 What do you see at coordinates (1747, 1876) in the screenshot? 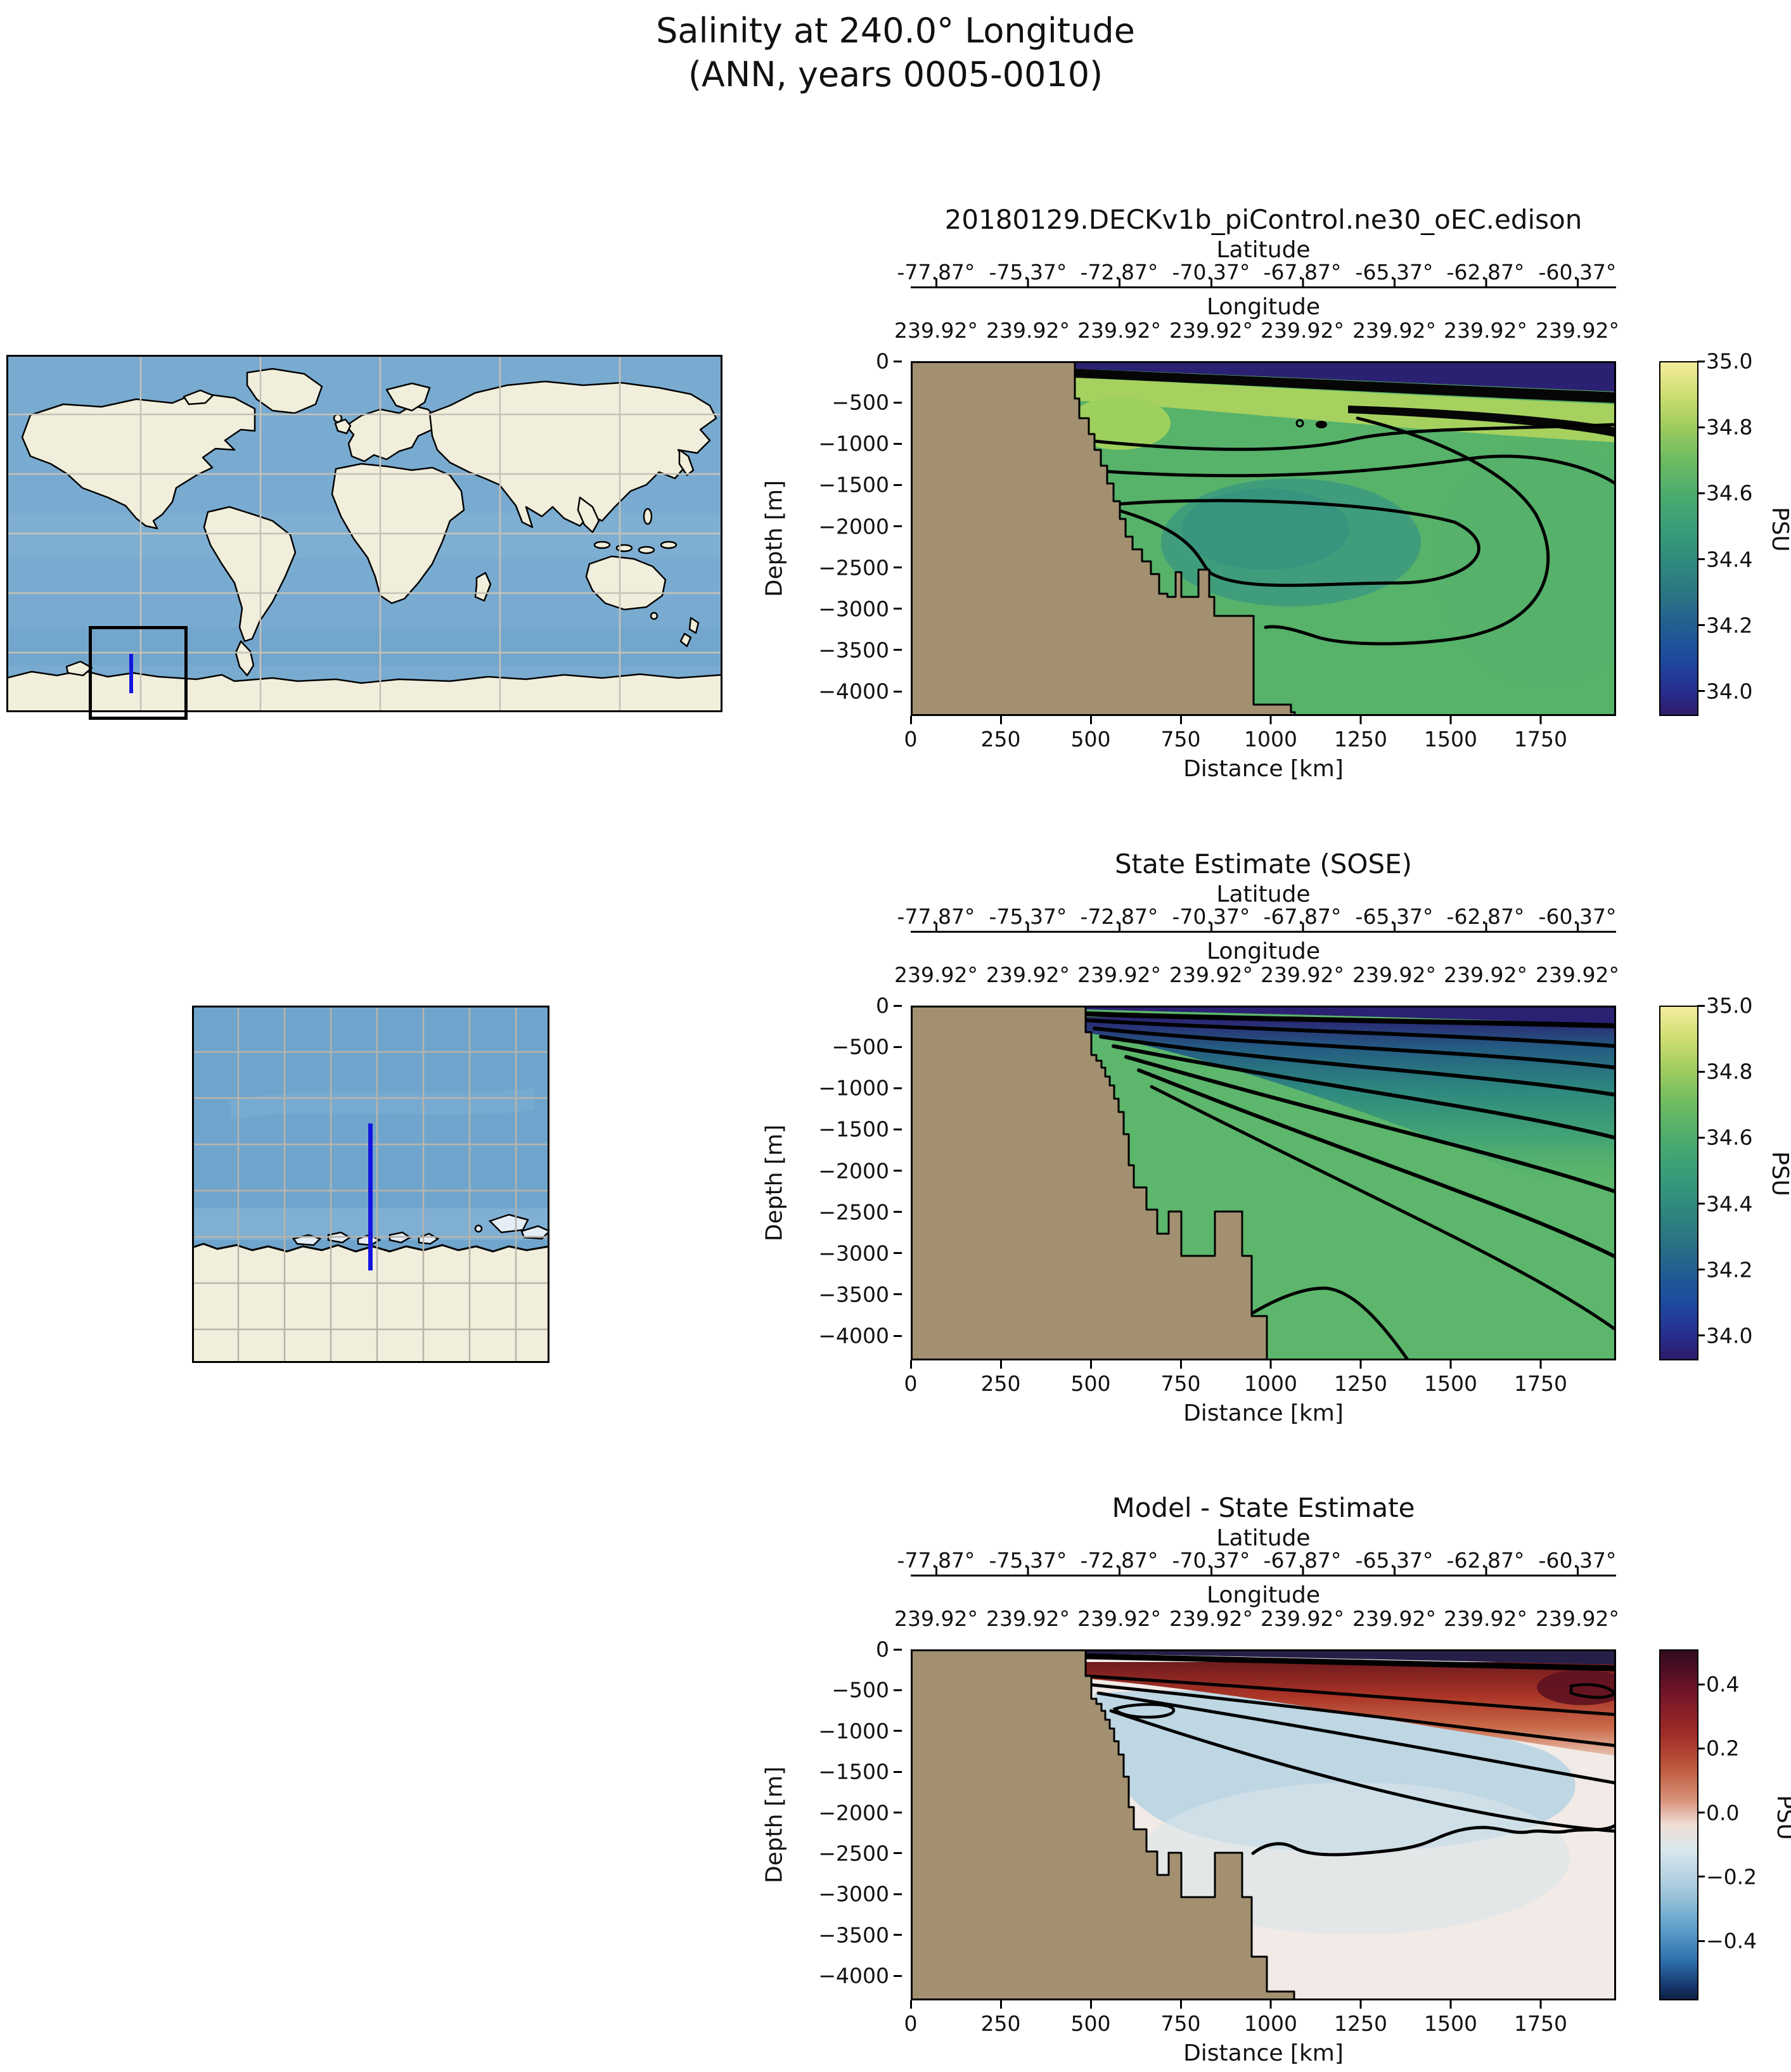
I see `colorbar-tick-label: −0.2` at bounding box center [1747, 1876].